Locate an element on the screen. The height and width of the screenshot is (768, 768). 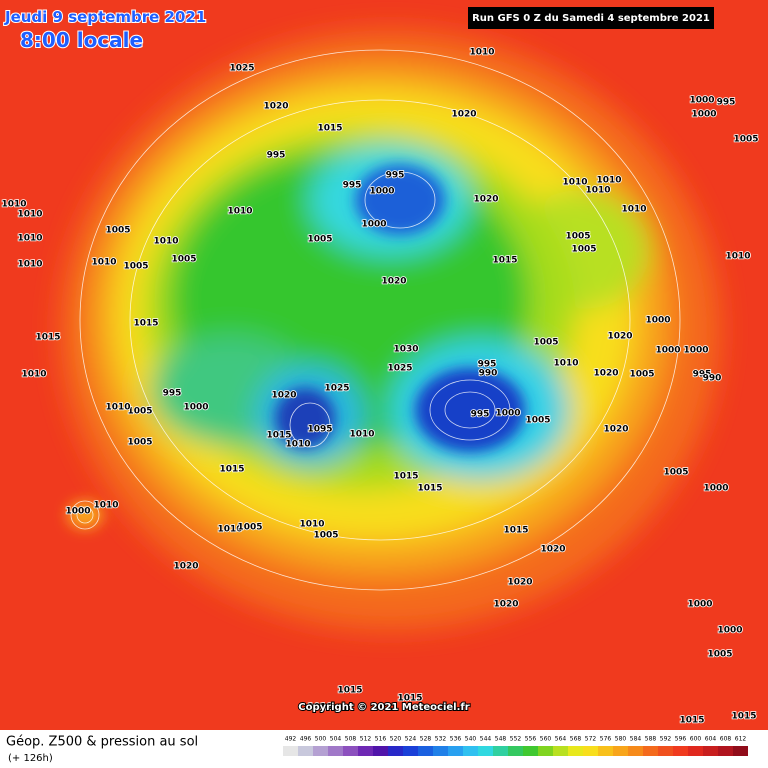
scale-label: 500 is located at coordinates (321, 739).